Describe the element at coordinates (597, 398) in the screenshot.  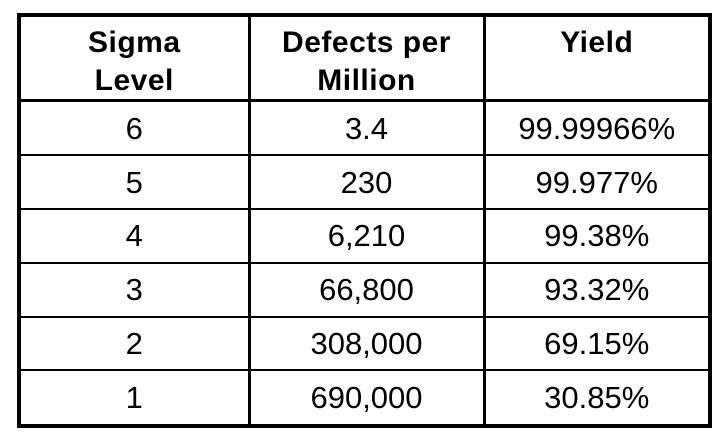
I see `cell-yield: 30.85%` at that location.